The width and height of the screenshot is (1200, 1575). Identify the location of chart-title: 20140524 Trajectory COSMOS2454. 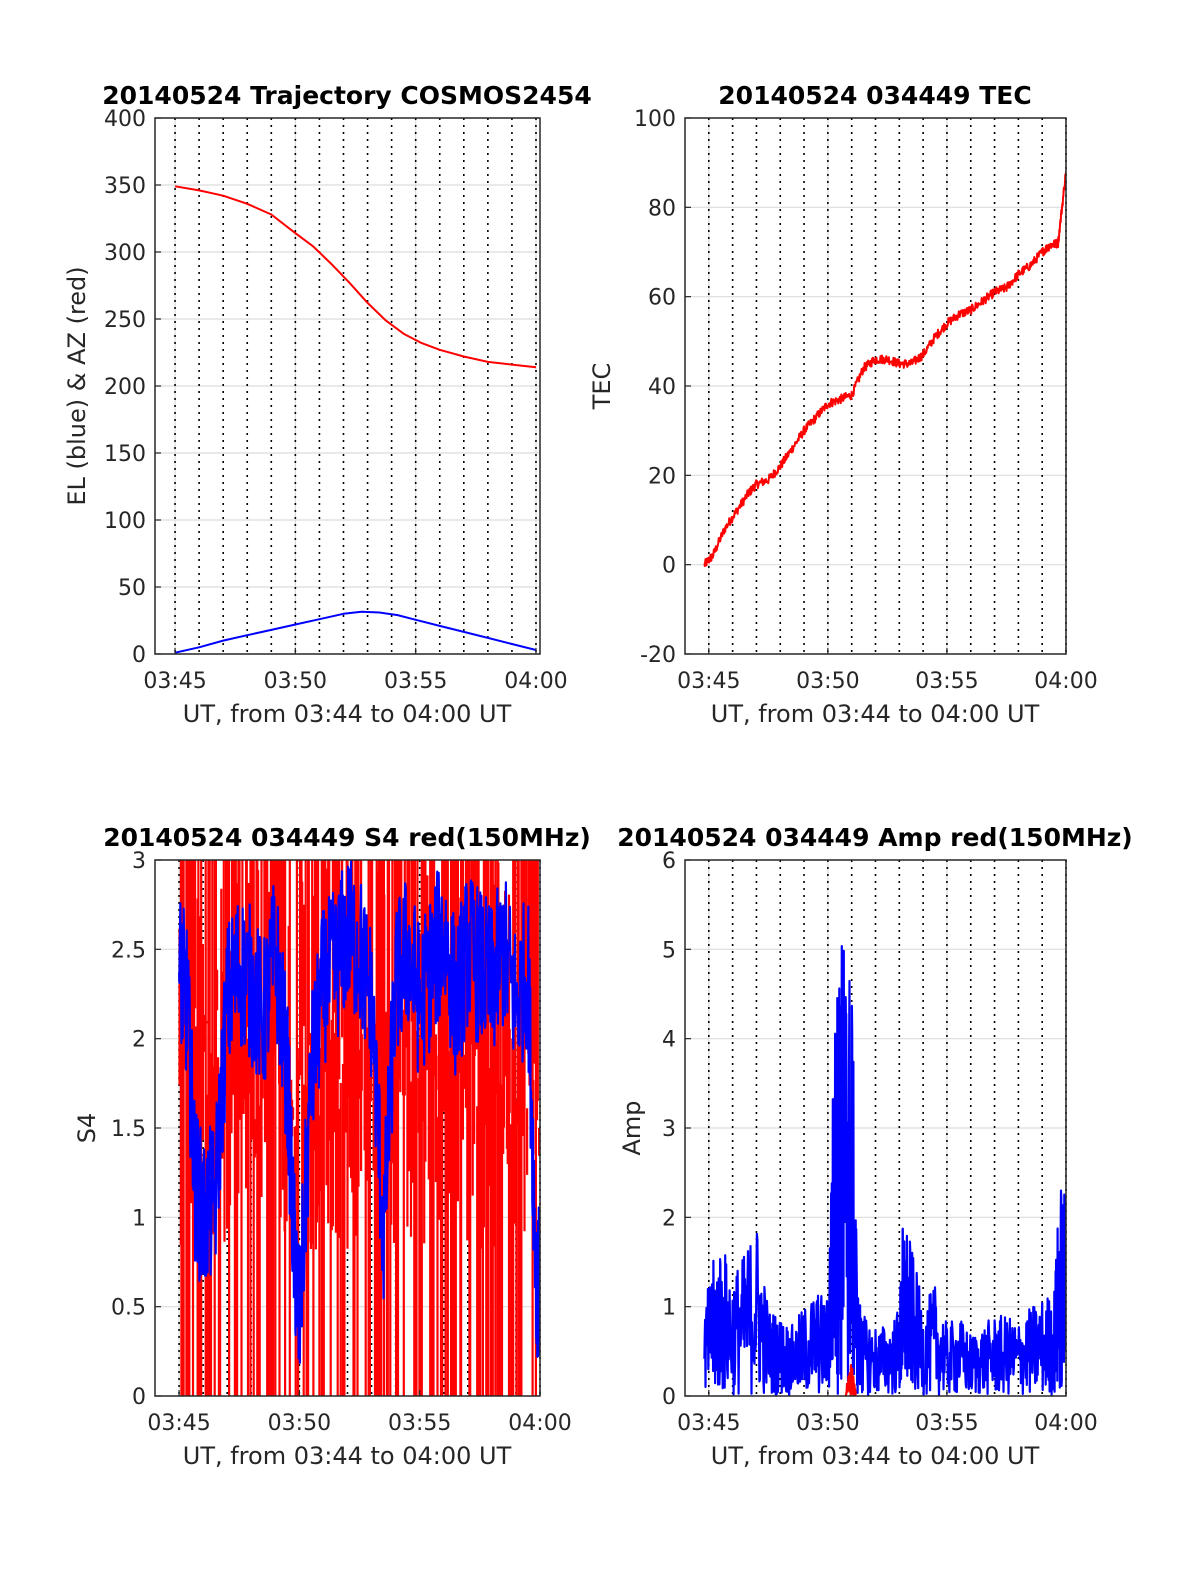
(347, 95).